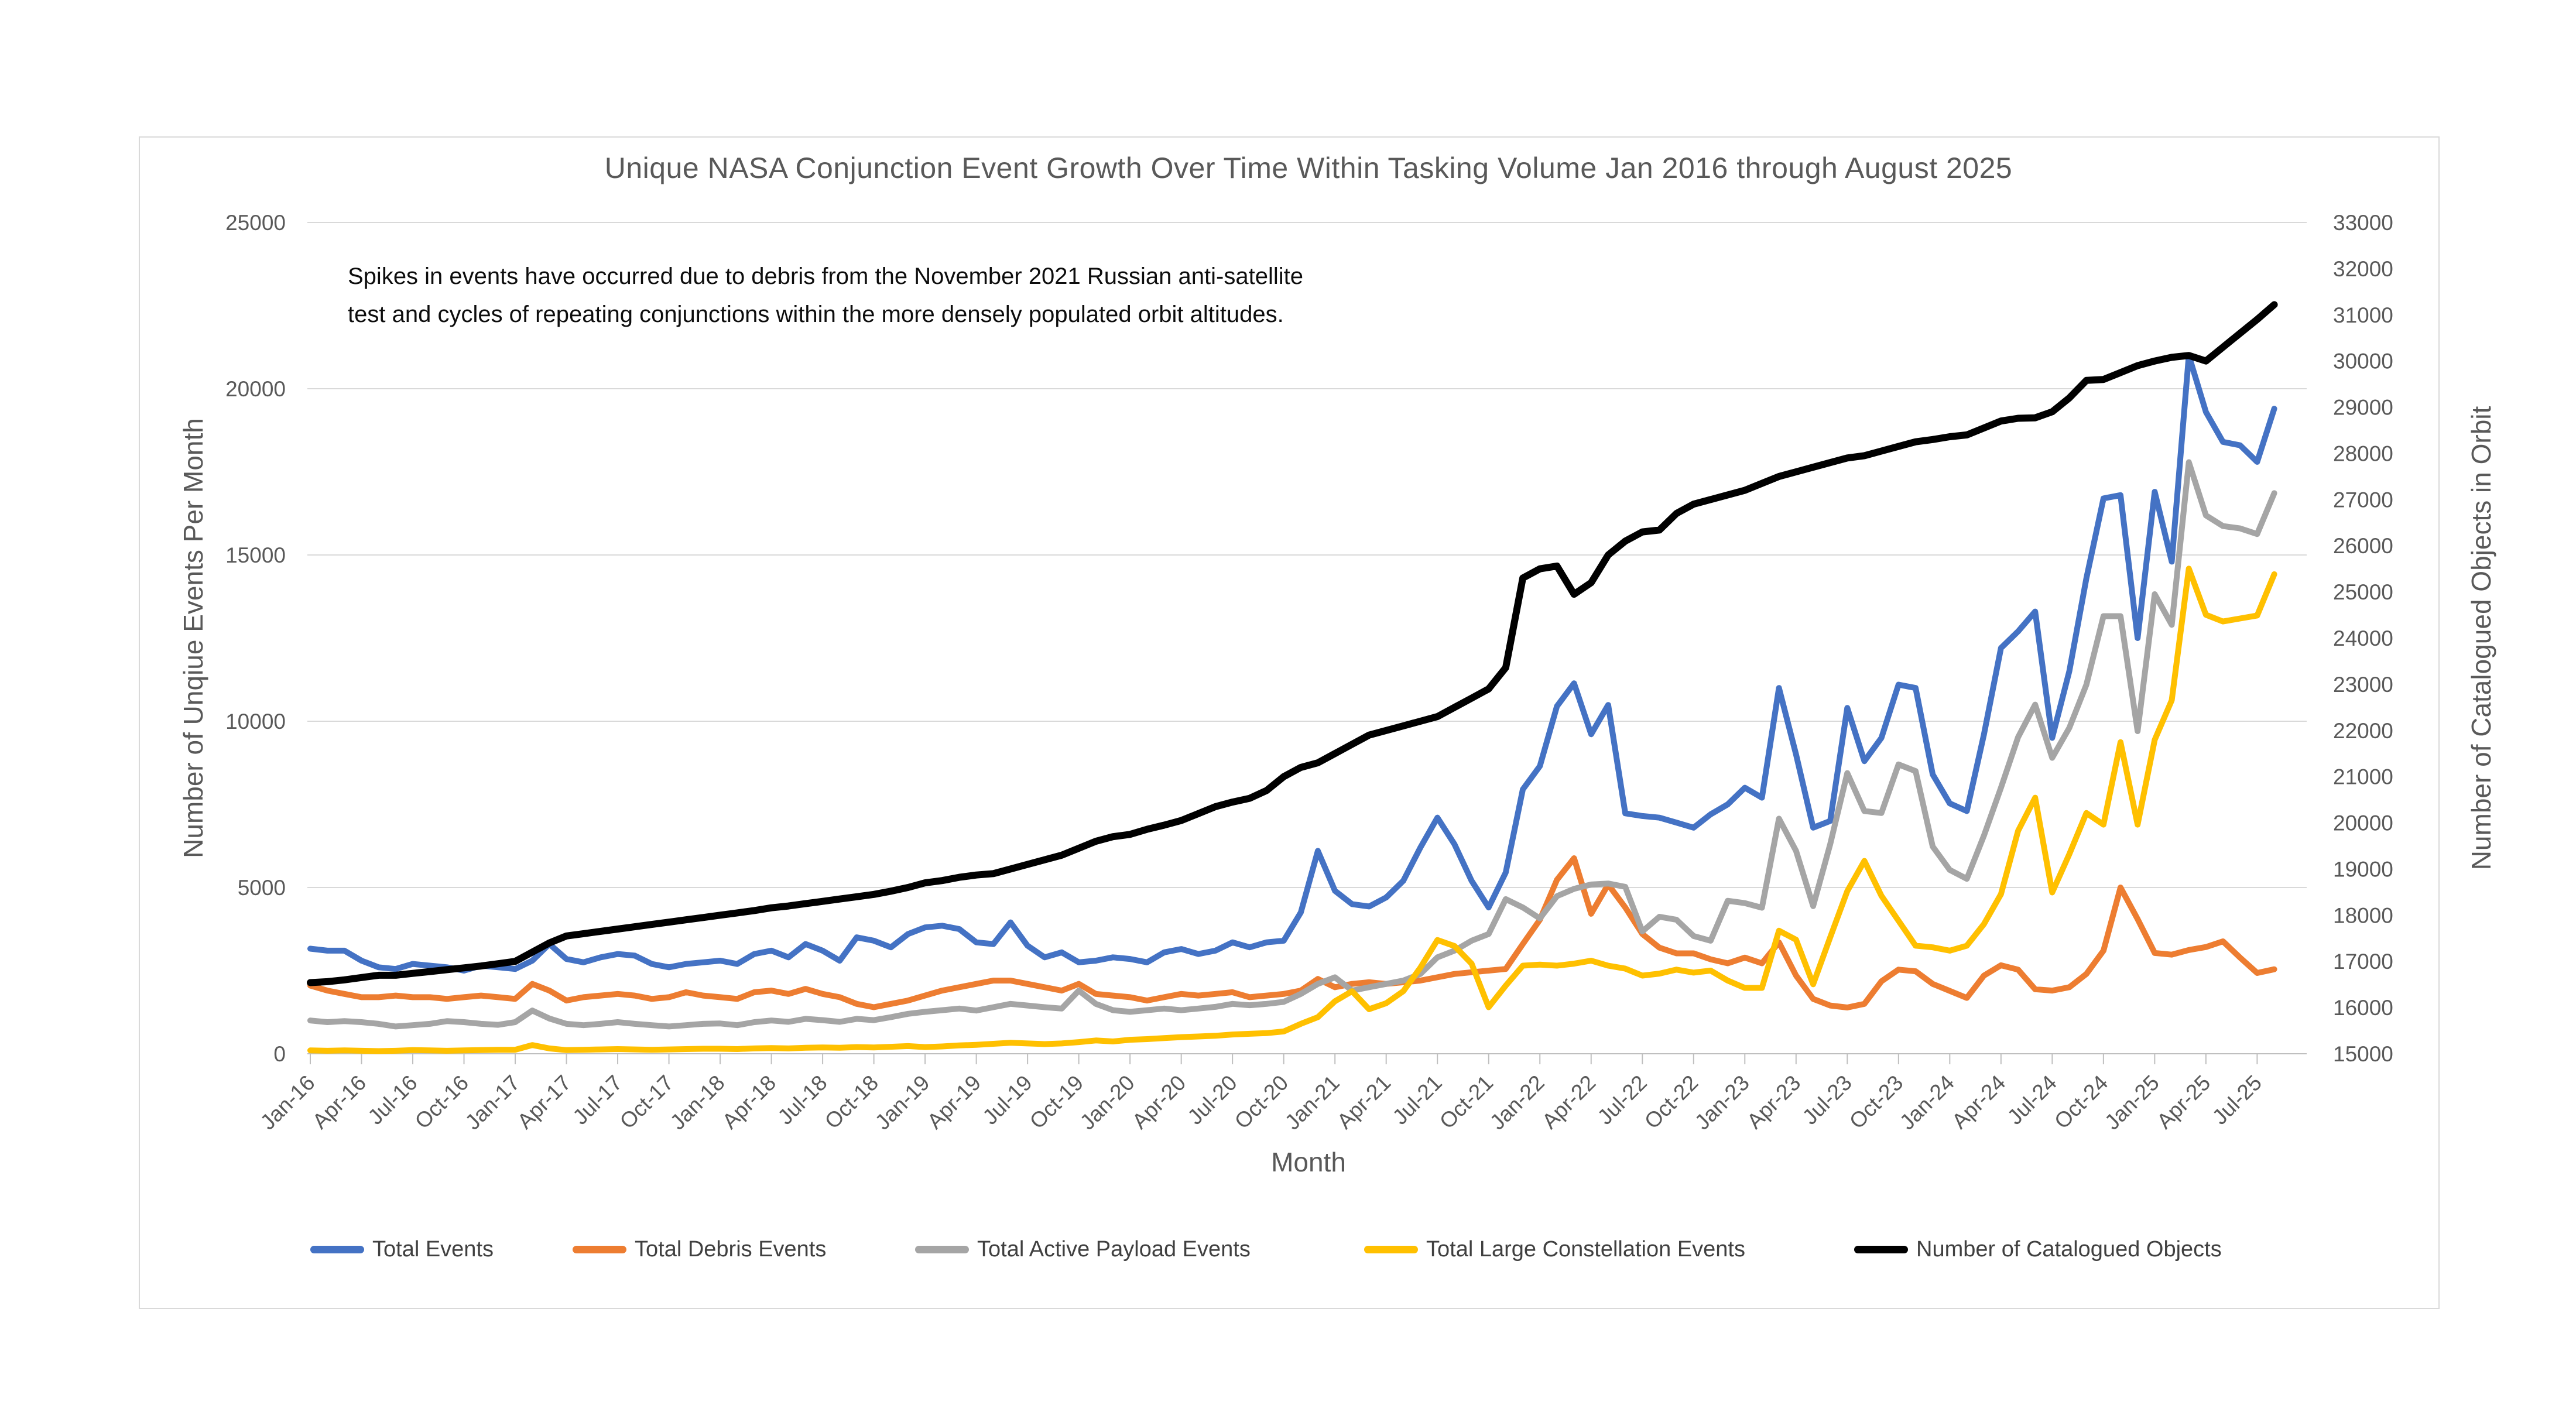 The width and height of the screenshot is (2576, 1405). Describe the element at coordinates (2363, 453) in the screenshot. I see `y-right-tick-label: 28000` at that location.